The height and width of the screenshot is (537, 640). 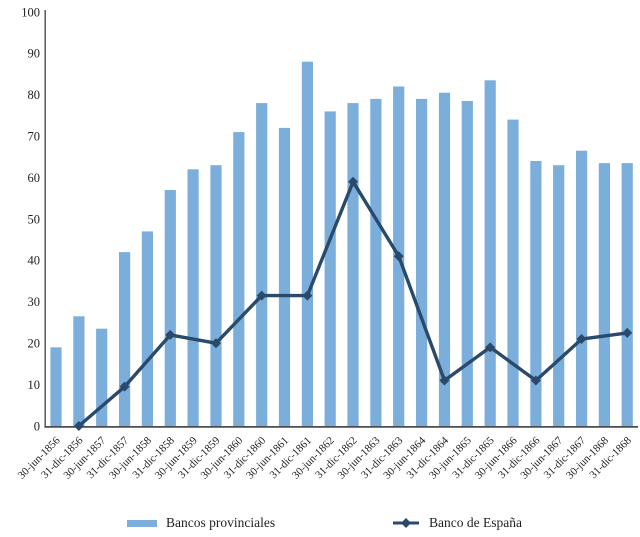 I want to click on y-tick-label-20: 20, so click(x=34, y=344).